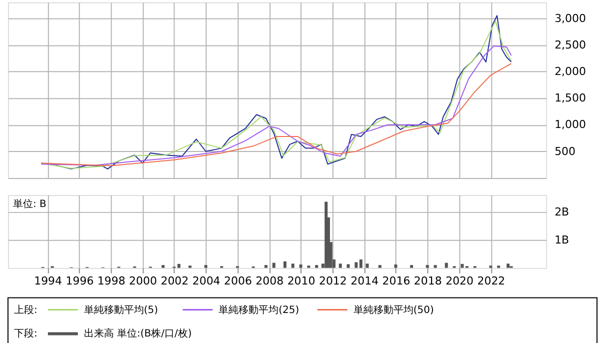 Image resolution: width=600 pixels, height=343 pixels. What do you see at coordinates (393, 310) in the screenshot?
I see `legend-label: 単純移動平均(50)` at bounding box center [393, 310].